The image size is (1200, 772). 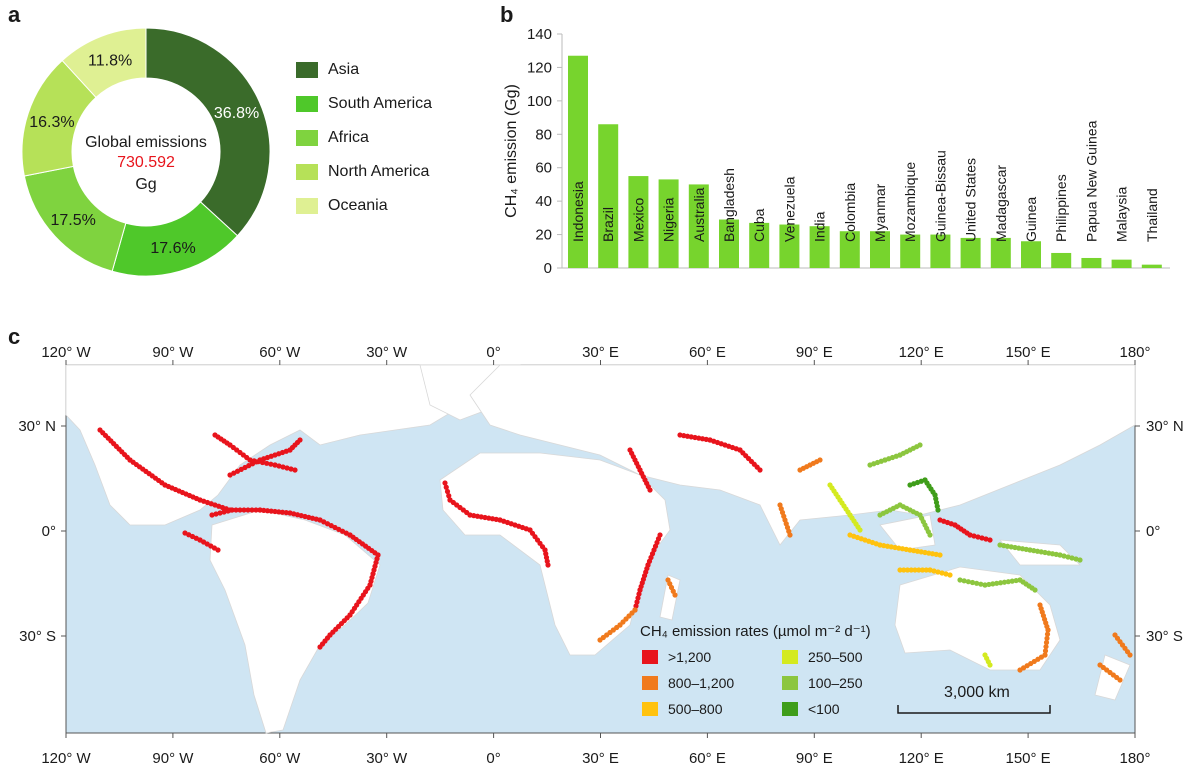 I want to click on bar-myanmar, so click(x=880, y=249).